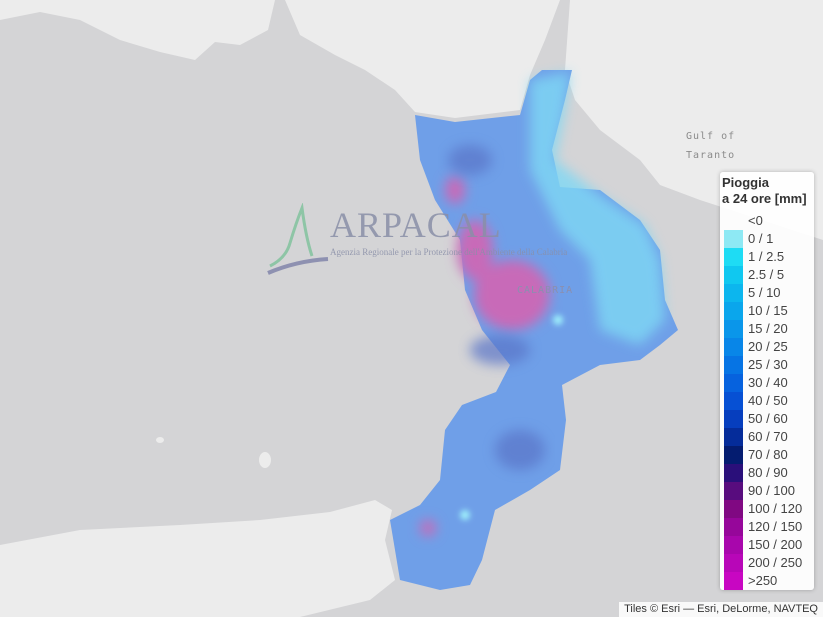 Image resolution: width=823 pixels, height=617 pixels. I want to click on legend-label: 150 / 200, so click(775, 544).